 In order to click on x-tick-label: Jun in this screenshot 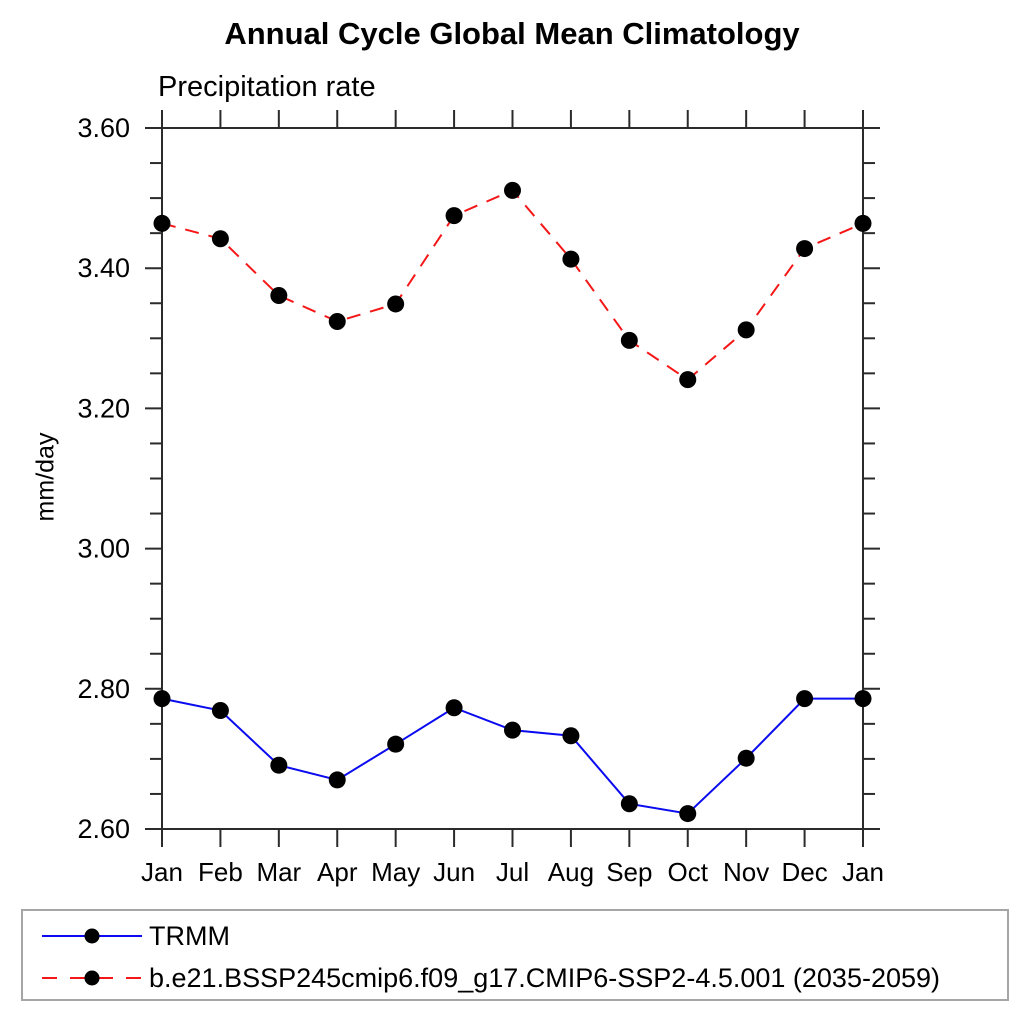, I will do `click(454, 872)`.